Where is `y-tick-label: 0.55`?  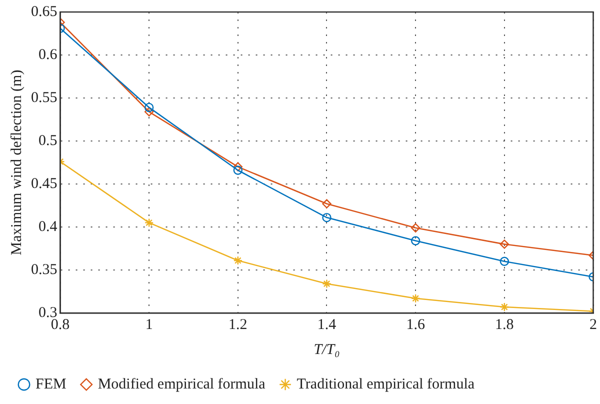
y-tick-label: 0.55 is located at coordinates (44, 98).